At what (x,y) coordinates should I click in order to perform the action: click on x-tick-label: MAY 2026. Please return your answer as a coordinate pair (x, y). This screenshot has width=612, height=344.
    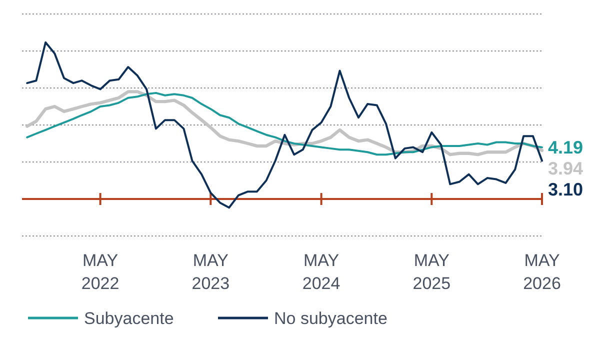
    Looking at the image, I should click on (542, 272).